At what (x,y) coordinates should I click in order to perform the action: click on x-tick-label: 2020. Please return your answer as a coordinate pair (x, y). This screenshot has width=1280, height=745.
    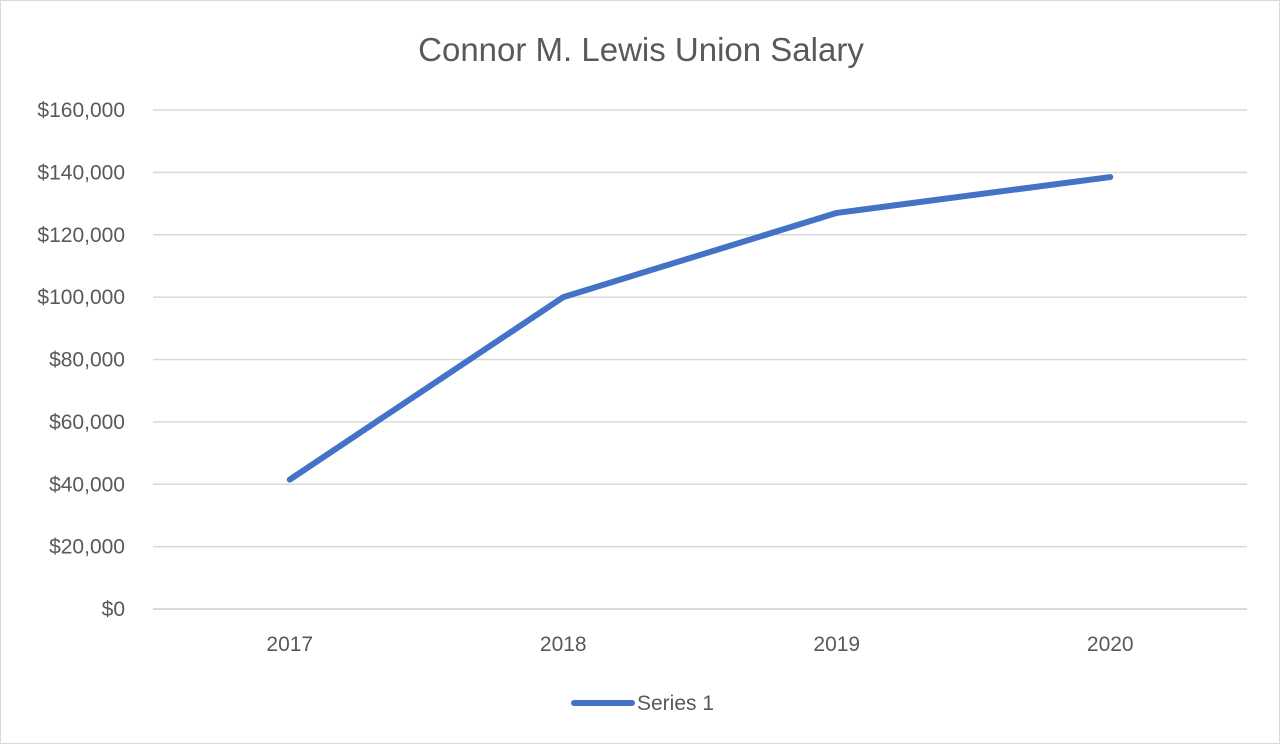
    Looking at the image, I should click on (1110, 644).